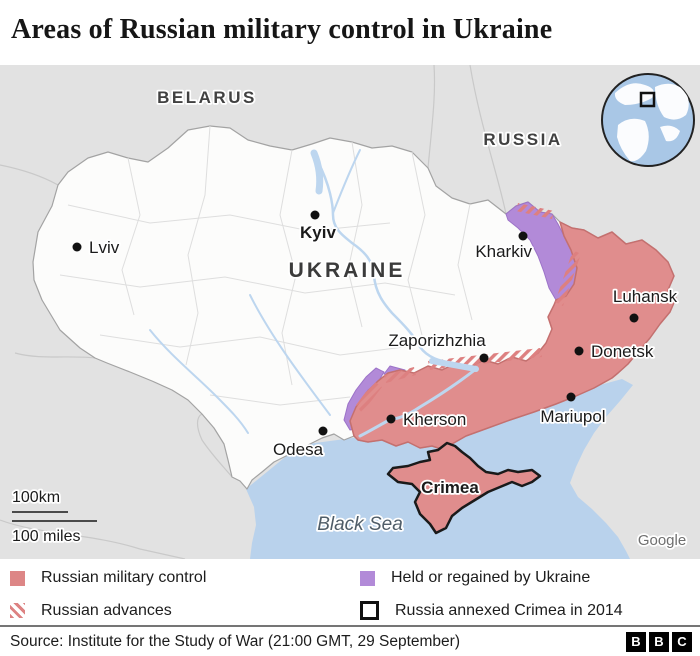 Image resolution: width=700 pixels, height=656 pixels. I want to click on scale-miles-label: 100 miles, so click(46, 536).